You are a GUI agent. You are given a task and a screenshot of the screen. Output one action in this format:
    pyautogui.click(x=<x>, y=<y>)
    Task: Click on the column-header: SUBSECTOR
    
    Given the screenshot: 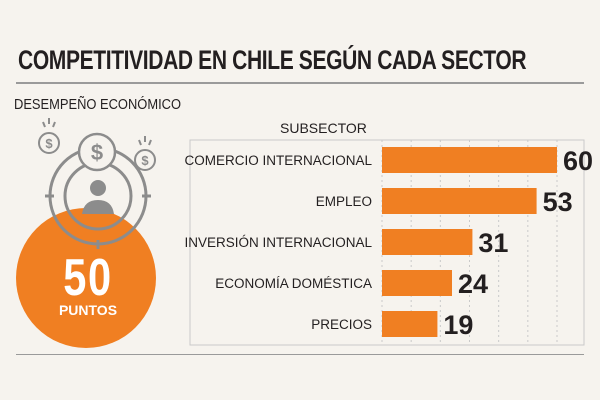 What is the action you would take?
    pyautogui.click(x=323, y=128)
    